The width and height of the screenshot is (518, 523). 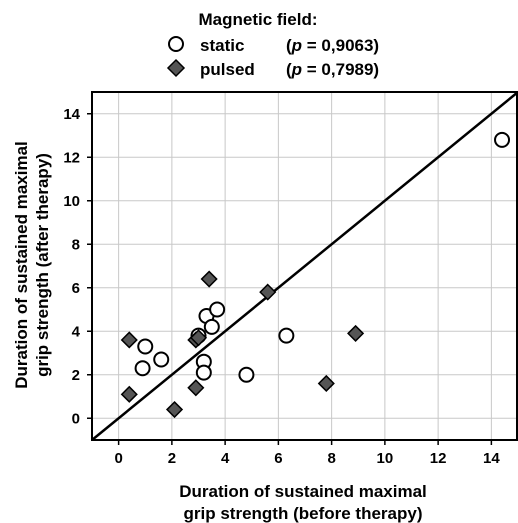 I want to click on legend-marker-pulsed, so click(x=176, y=68).